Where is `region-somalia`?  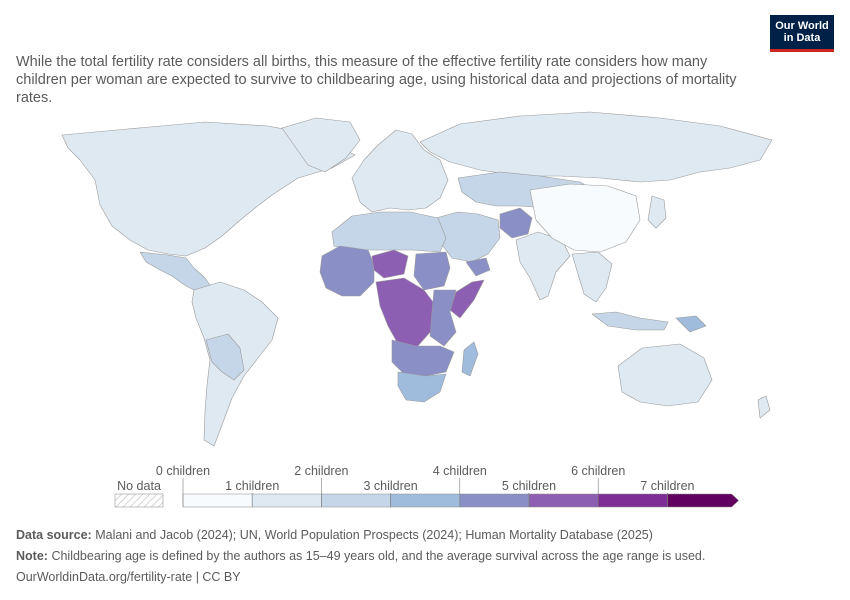 region-somalia is located at coordinates (467, 299).